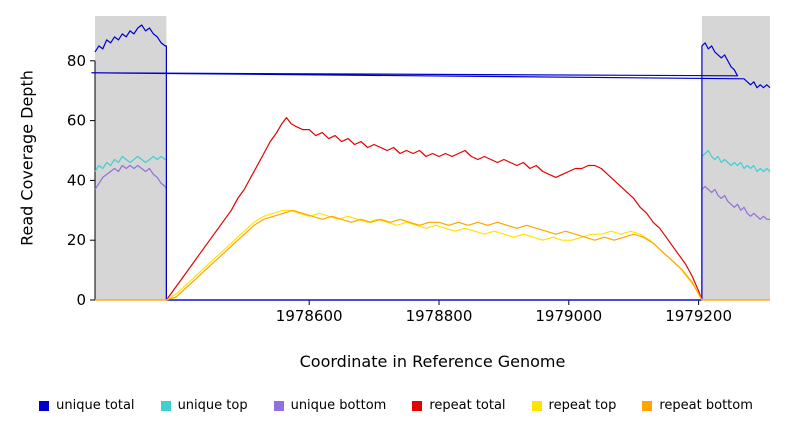  What do you see at coordinates (95, 405) in the screenshot?
I see `legend-label: unique total` at bounding box center [95, 405].